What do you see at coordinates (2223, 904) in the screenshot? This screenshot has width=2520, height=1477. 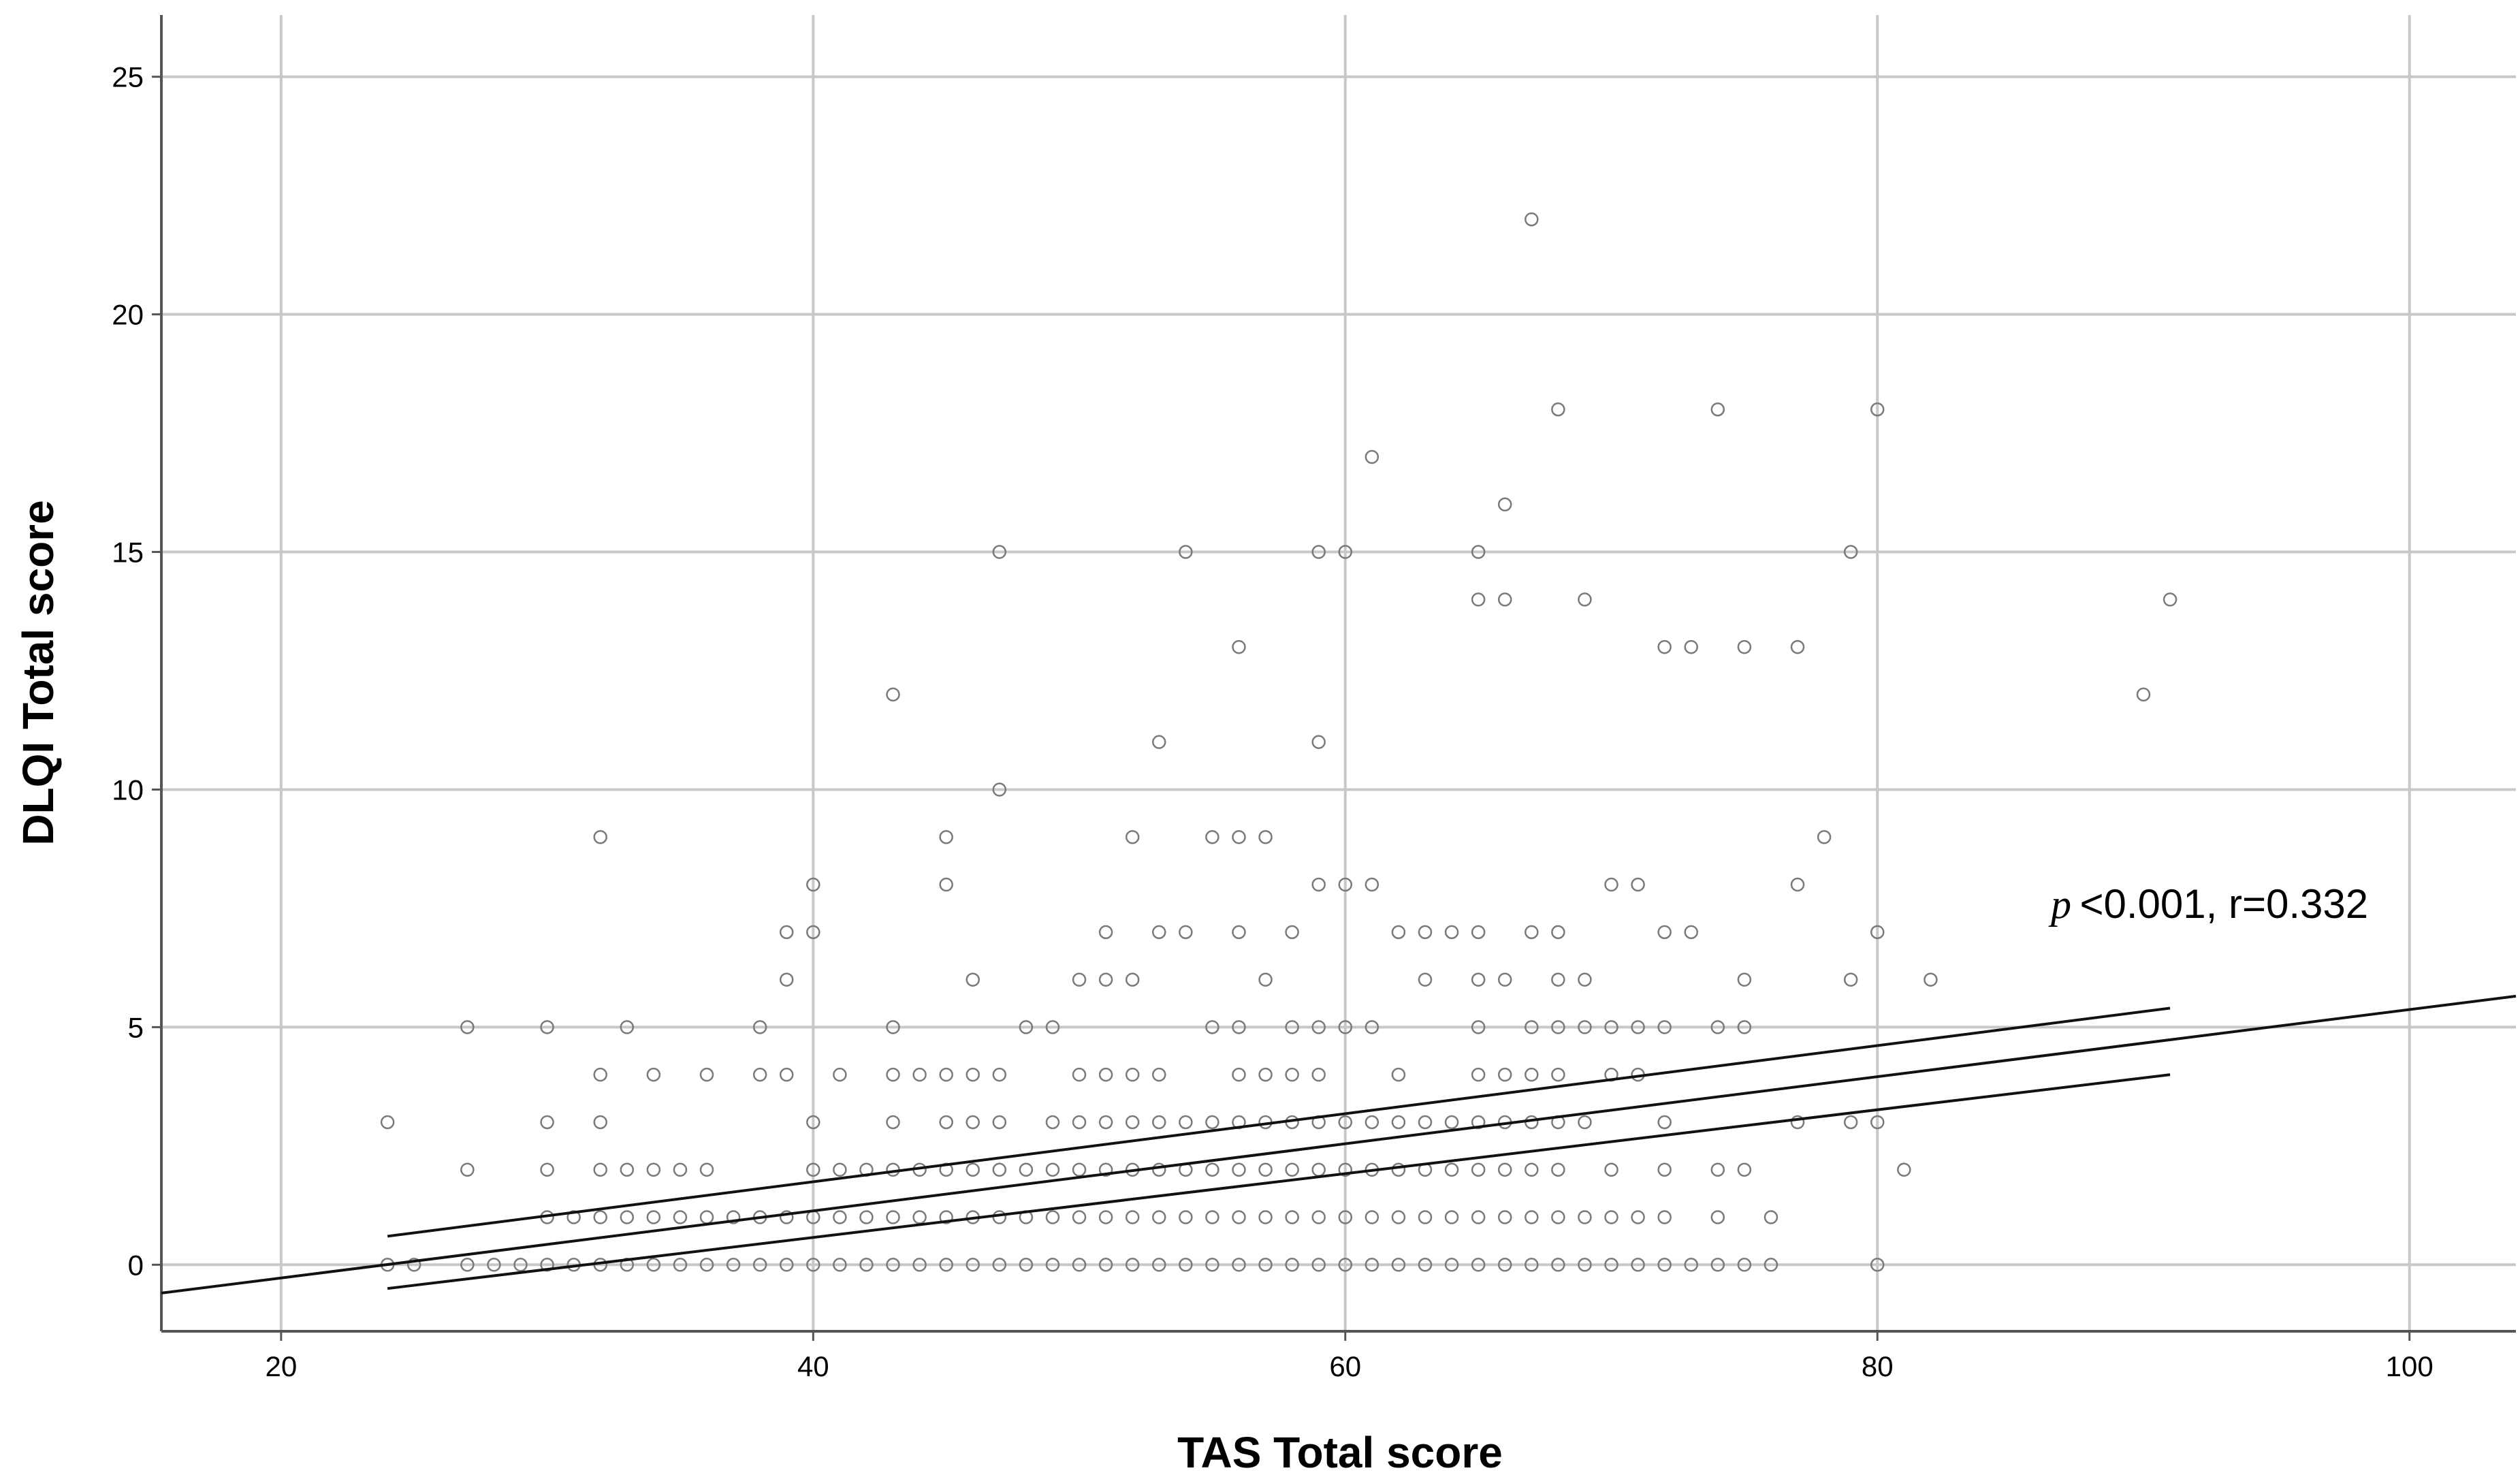 I see `stat-annotation-text: <0.001, r=0.332` at bounding box center [2223, 904].